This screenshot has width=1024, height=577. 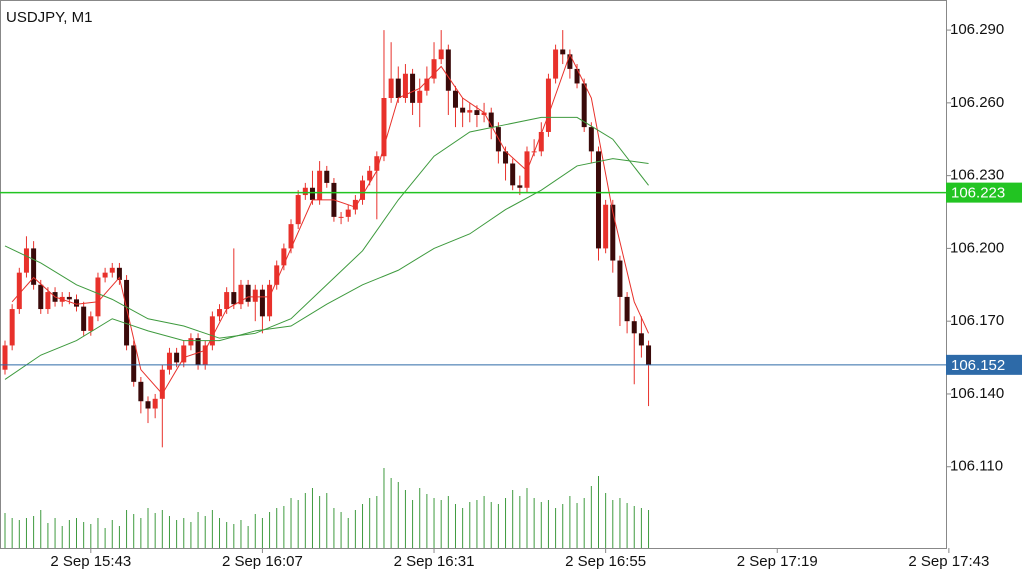 What do you see at coordinates (262, 561) in the screenshot?
I see `x-tick-label: 2 Sep 16:07` at bounding box center [262, 561].